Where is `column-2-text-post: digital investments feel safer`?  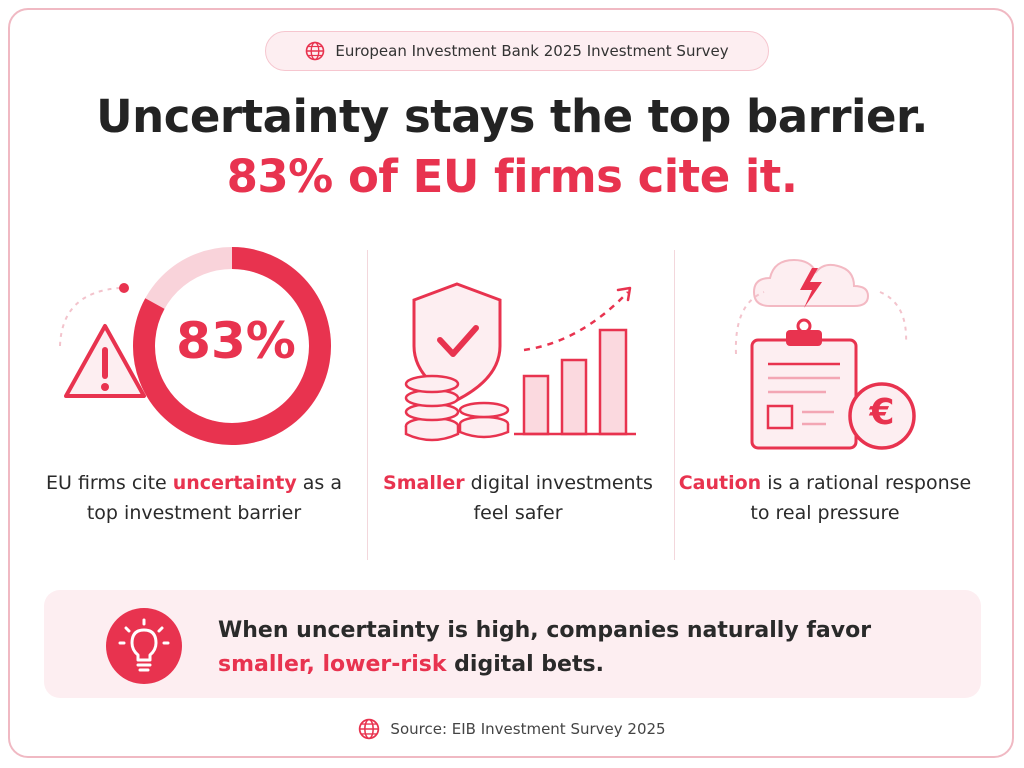 column-2-text-post: digital investments feel safer is located at coordinates (558, 498).